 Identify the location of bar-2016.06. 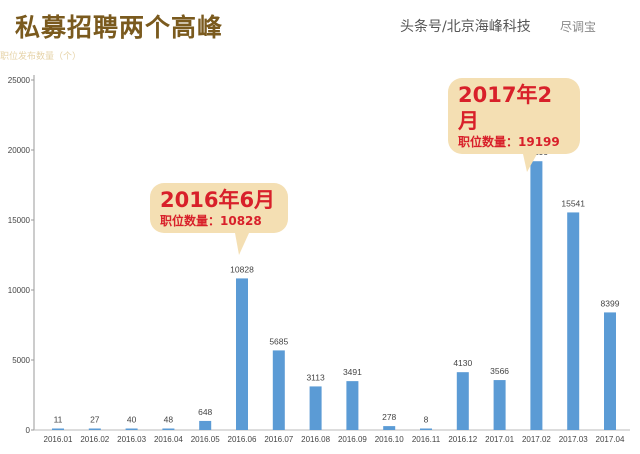
(242, 354).